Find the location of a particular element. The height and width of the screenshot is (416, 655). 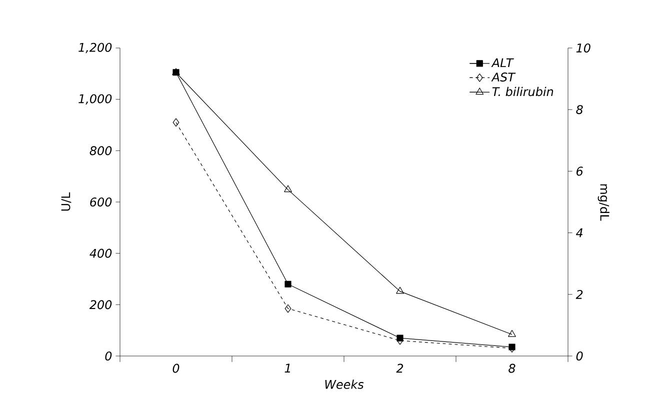

y2-tick-label: 4 is located at coordinates (579, 233).